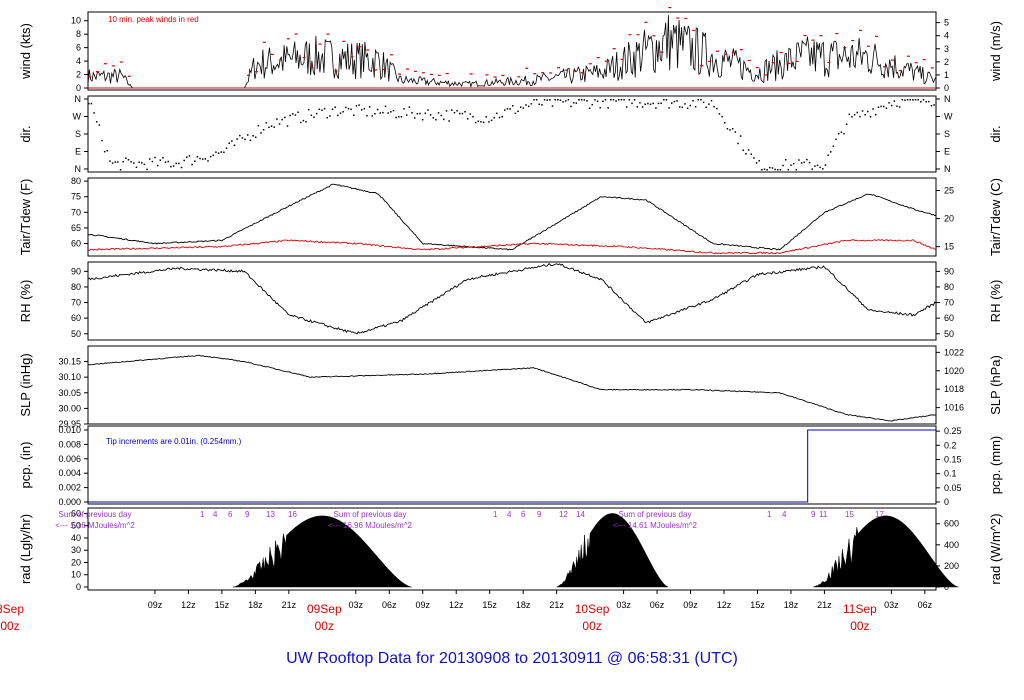 The image size is (1024, 700). What do you see at coordinates (757, 605) in the screenshot?
I see `x-tick-label: 15z` at bounding box center [757, 605].